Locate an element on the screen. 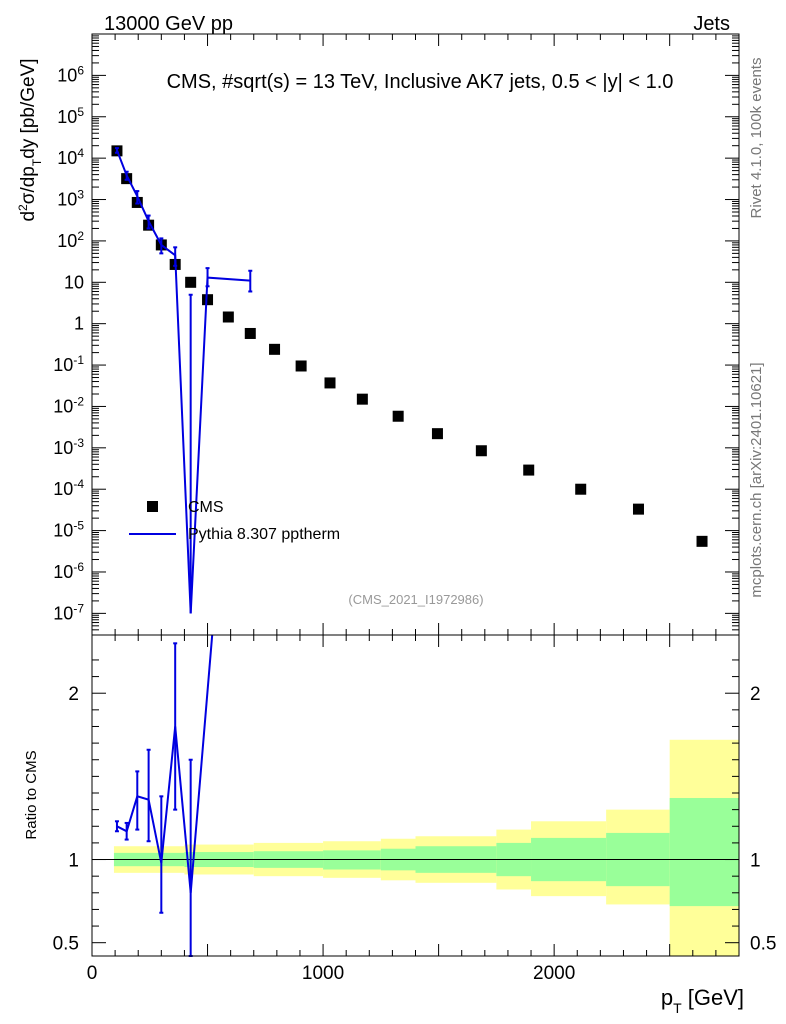  ratio-y-tick-label-right: 2 is located at coordinates (755, 694).